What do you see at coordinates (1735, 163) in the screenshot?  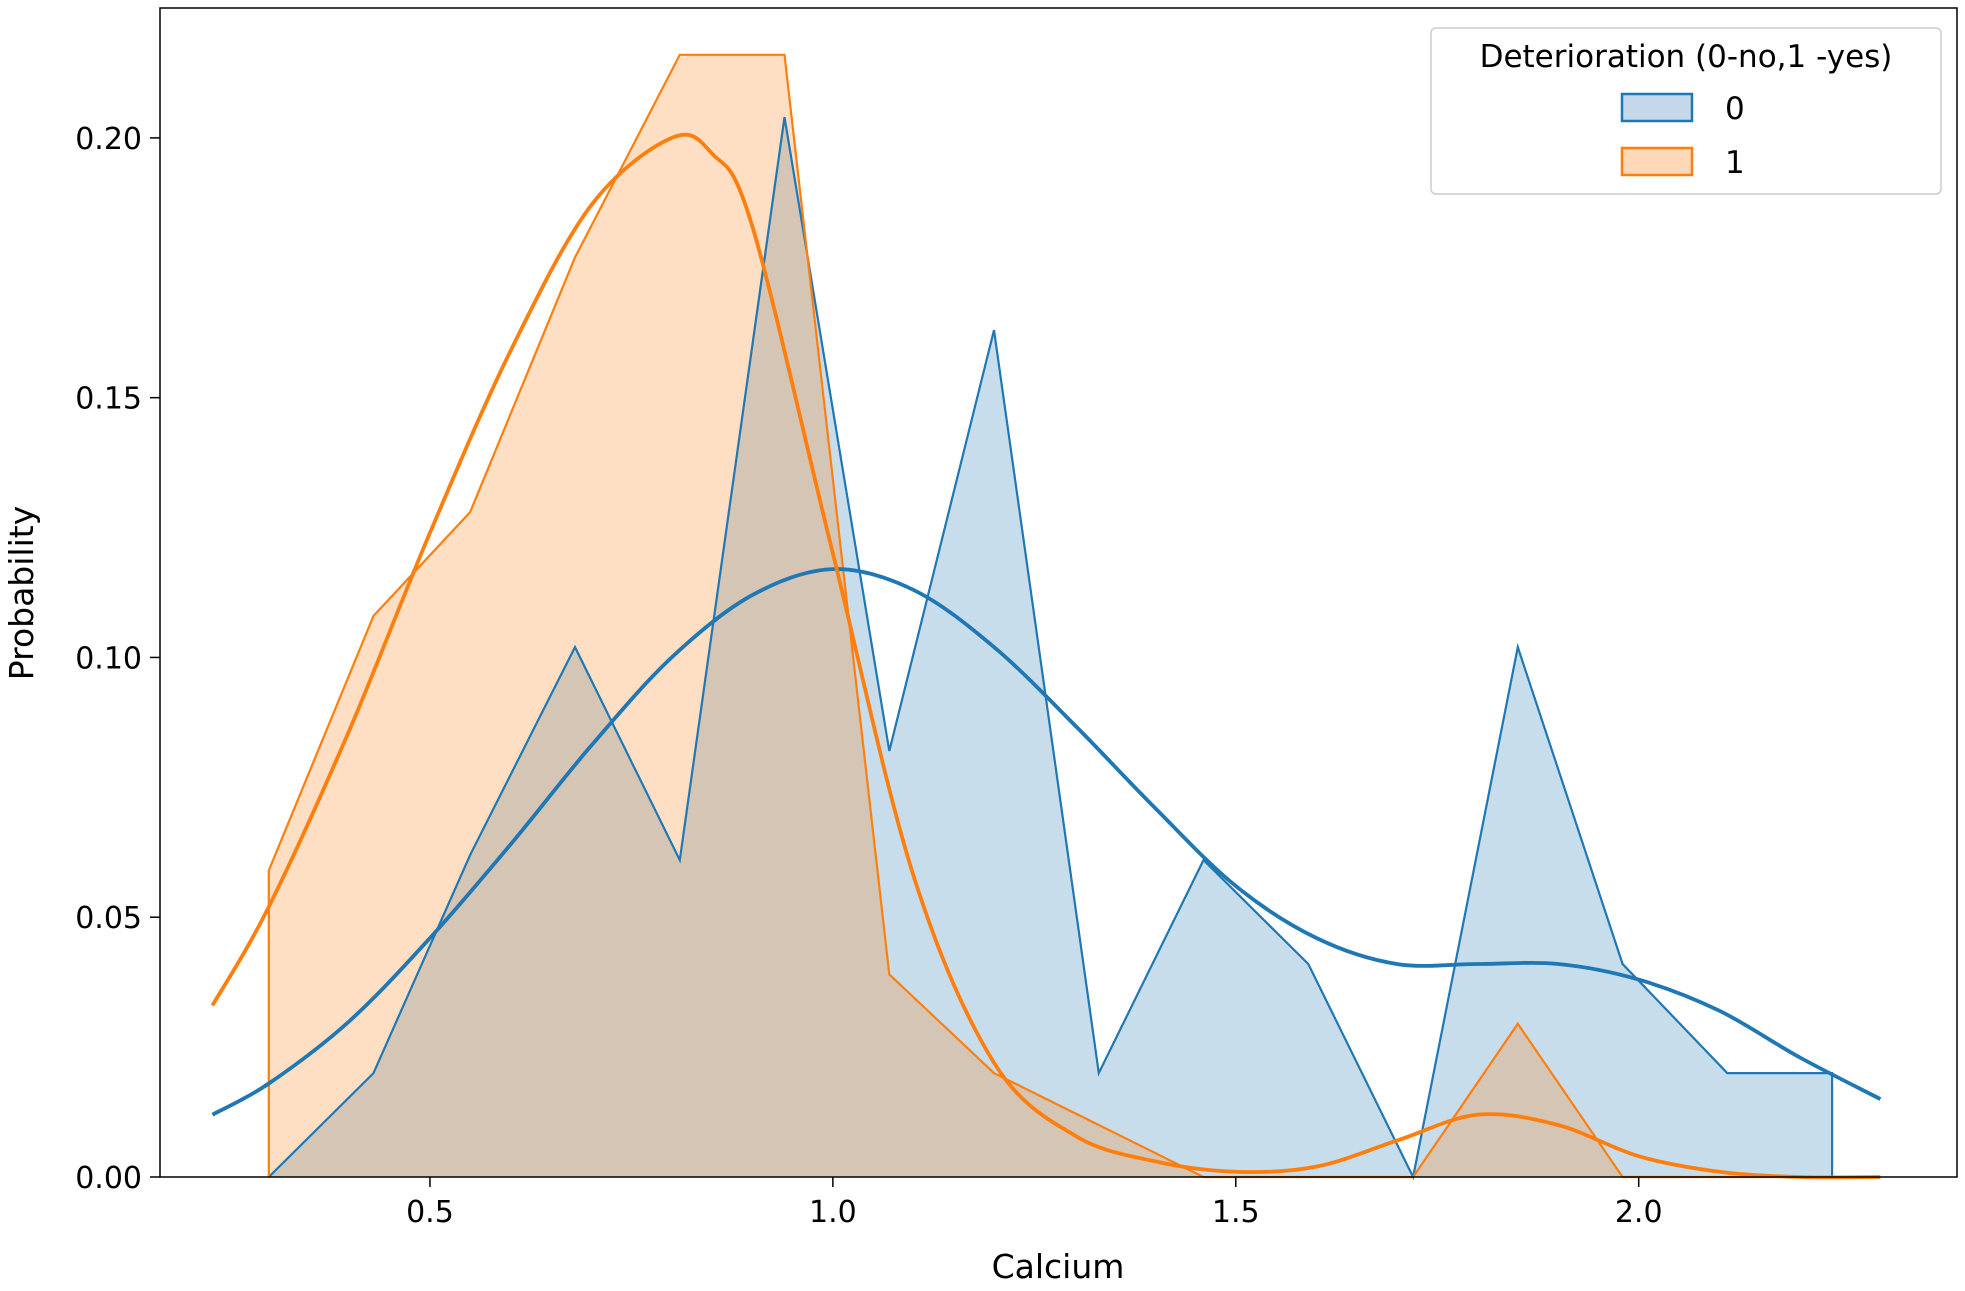 I see `legend-label-1: 1` at bounding box center [1735, 163].